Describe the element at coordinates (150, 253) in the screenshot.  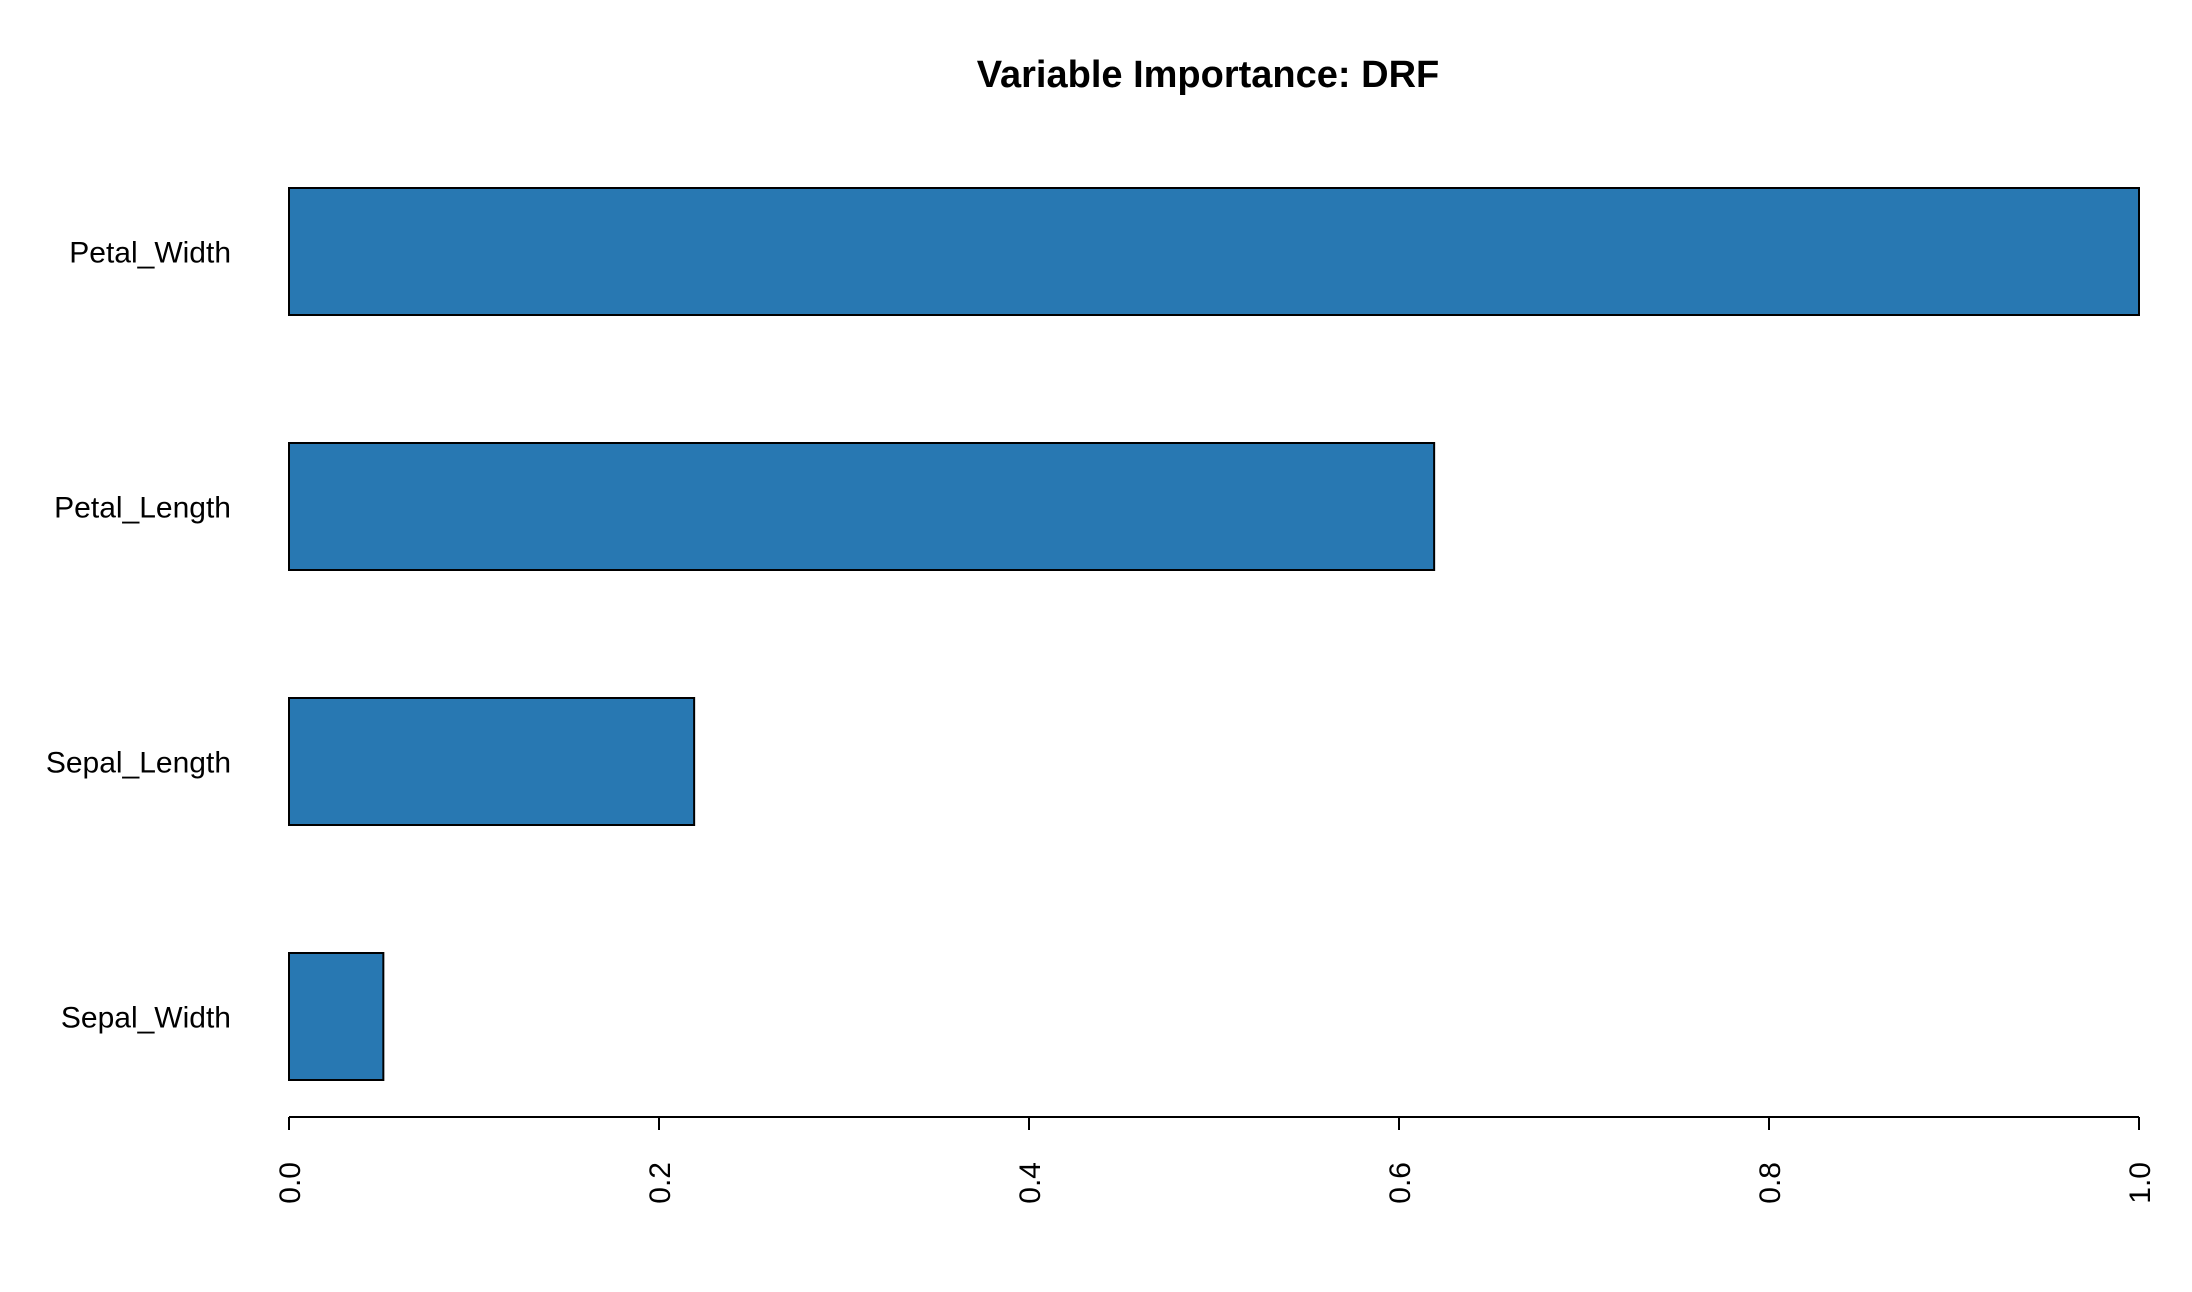
I see `category-label-petal-width: Petal_Width` at that location.